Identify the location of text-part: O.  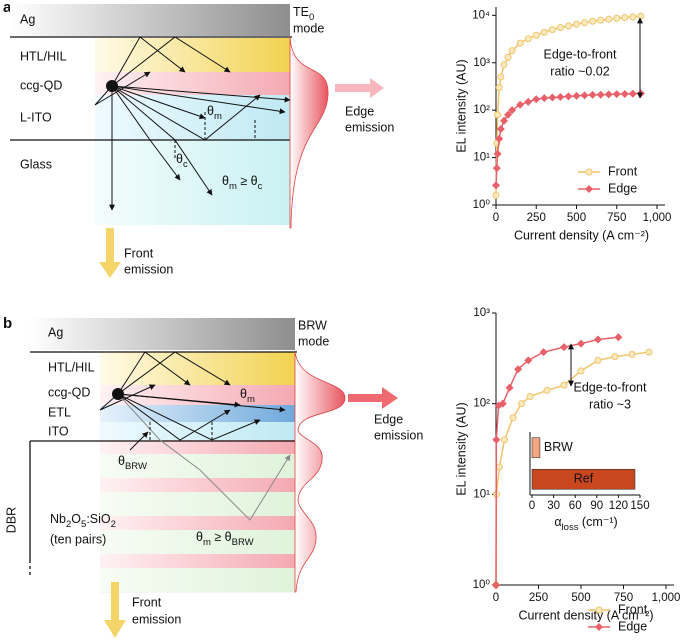
(76, 519).